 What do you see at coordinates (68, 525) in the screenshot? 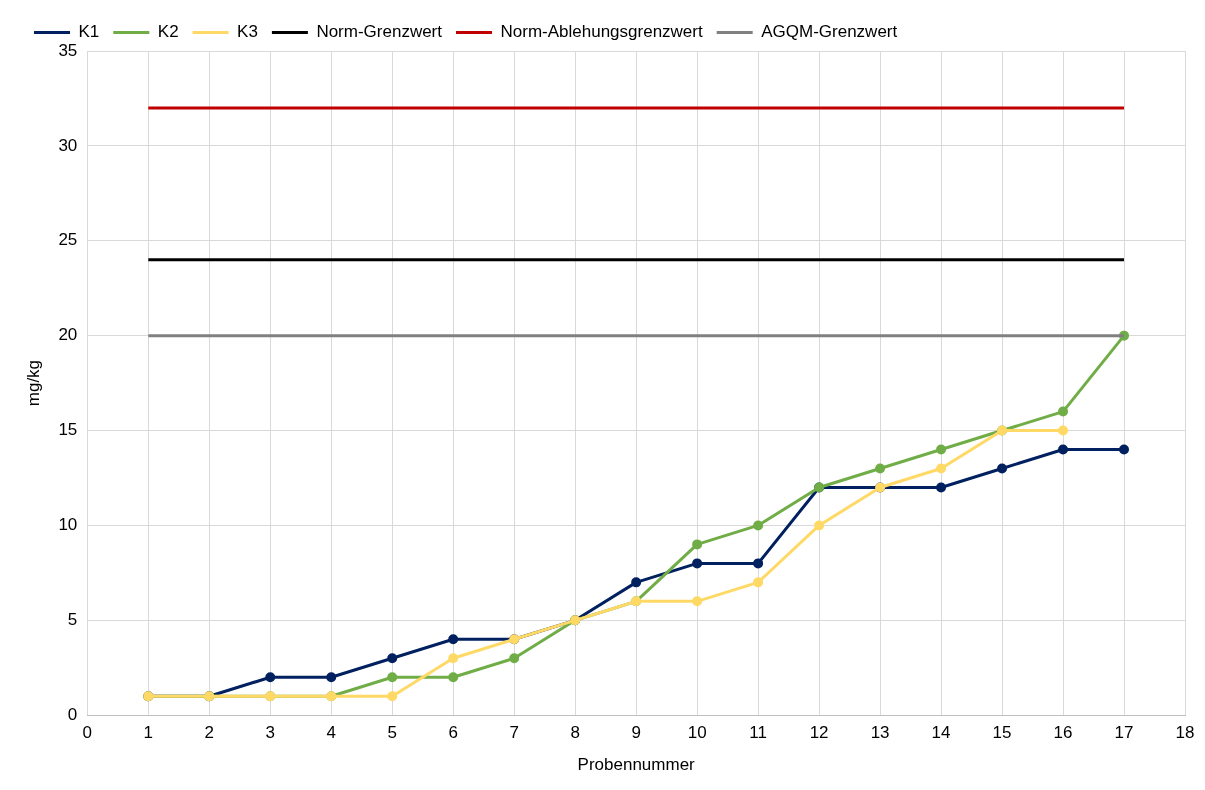
I see `y-tick-label: 10` at bounding box center [68, 525].